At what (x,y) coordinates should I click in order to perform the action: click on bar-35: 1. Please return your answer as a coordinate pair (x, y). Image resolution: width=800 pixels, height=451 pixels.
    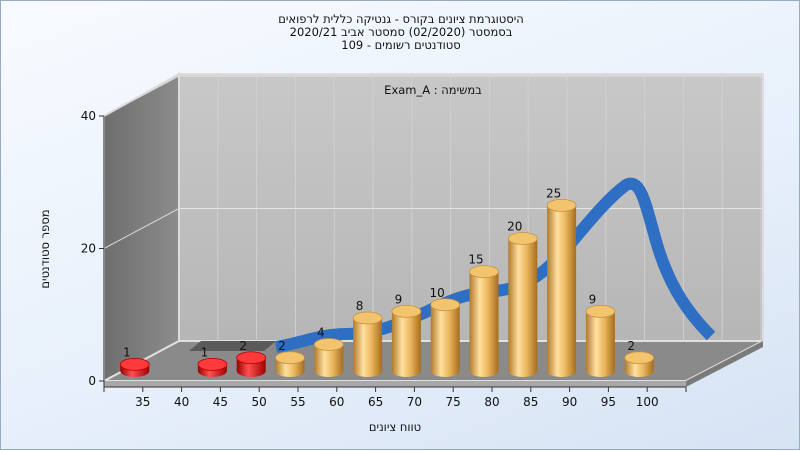
    Looking at the image, I should click on (134, 361).